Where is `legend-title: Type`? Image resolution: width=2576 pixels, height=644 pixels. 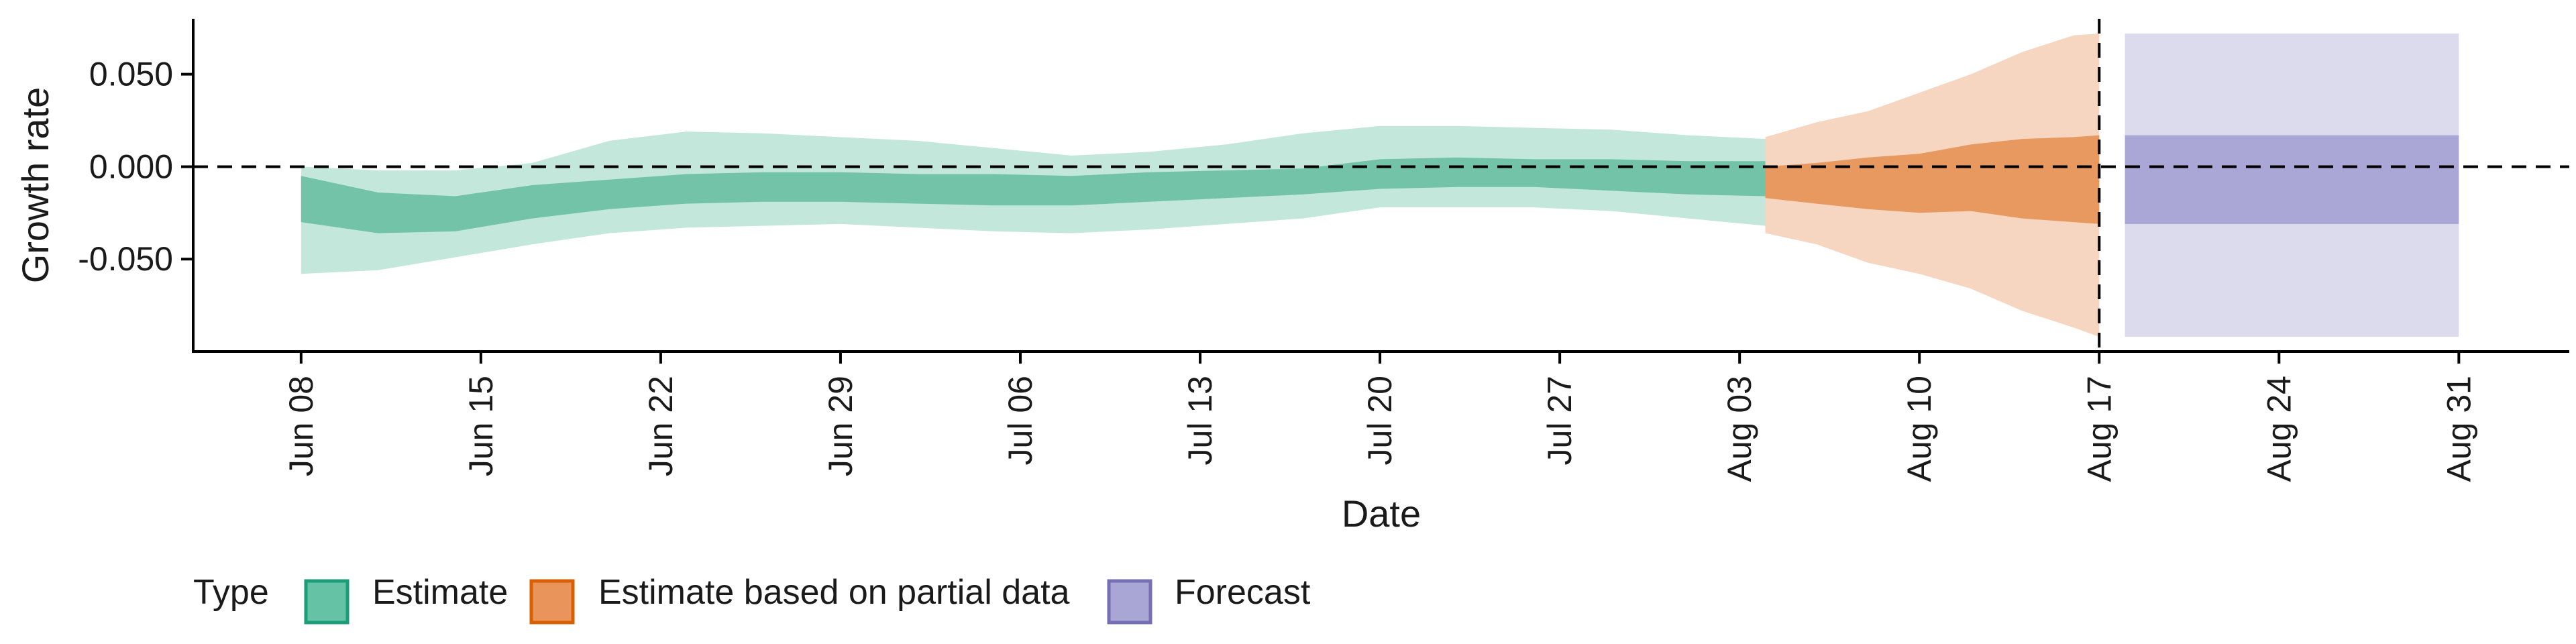 legend-title: Type is located at coordinates (231, 592).